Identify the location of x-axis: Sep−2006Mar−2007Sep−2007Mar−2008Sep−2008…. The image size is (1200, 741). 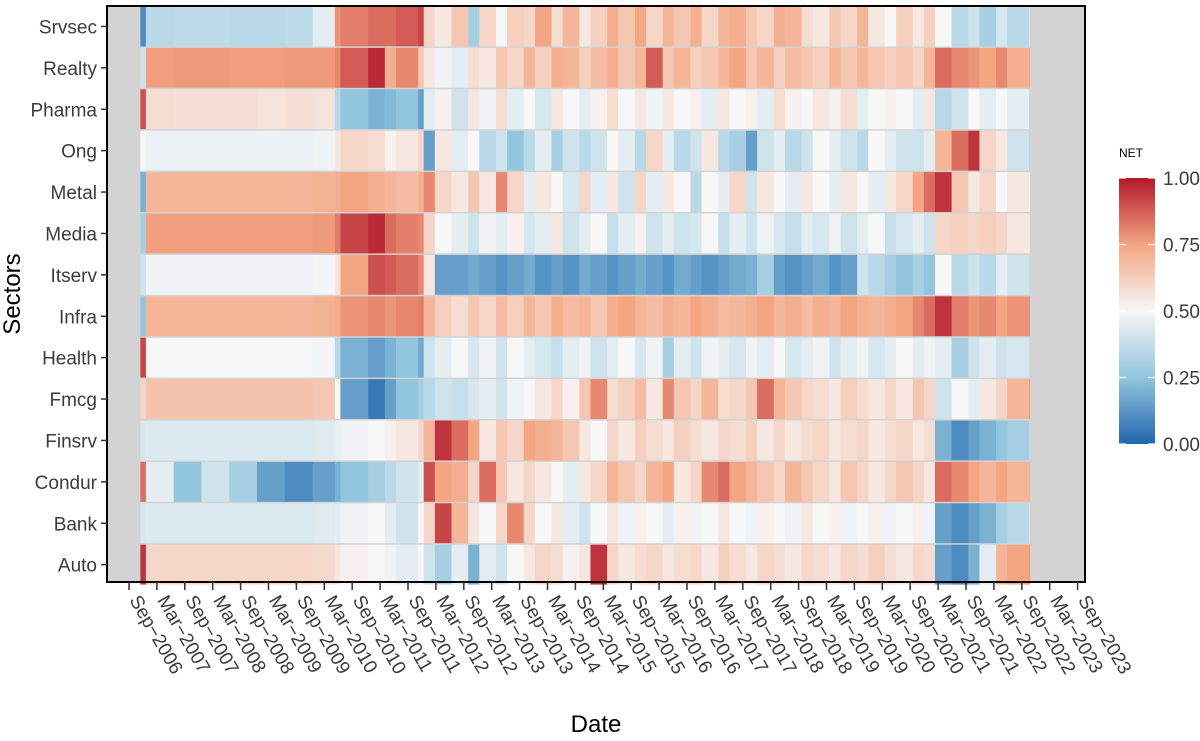
(630, 630).